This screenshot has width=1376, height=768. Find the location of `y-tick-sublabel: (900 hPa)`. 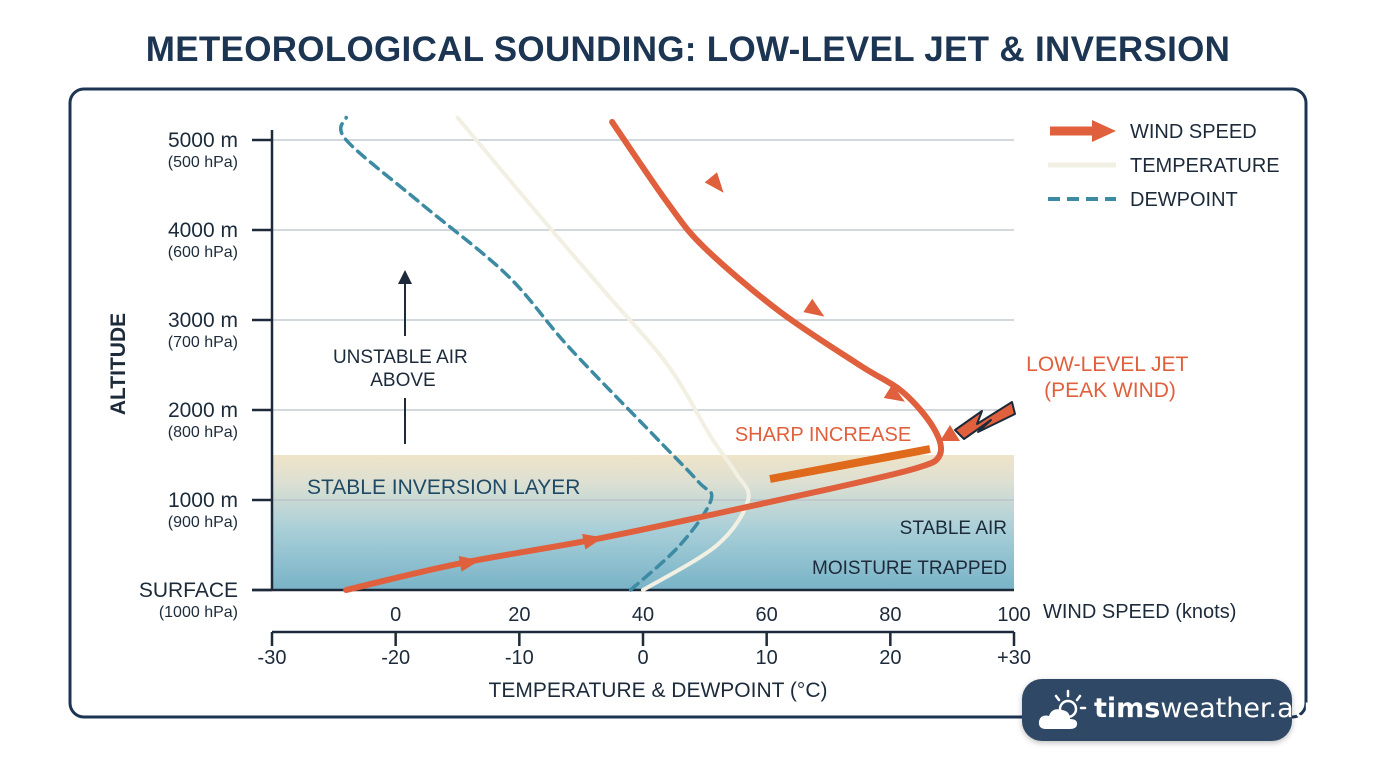

y-tick-sublabel: (900 hPa) is located at coordinates (203, 522).